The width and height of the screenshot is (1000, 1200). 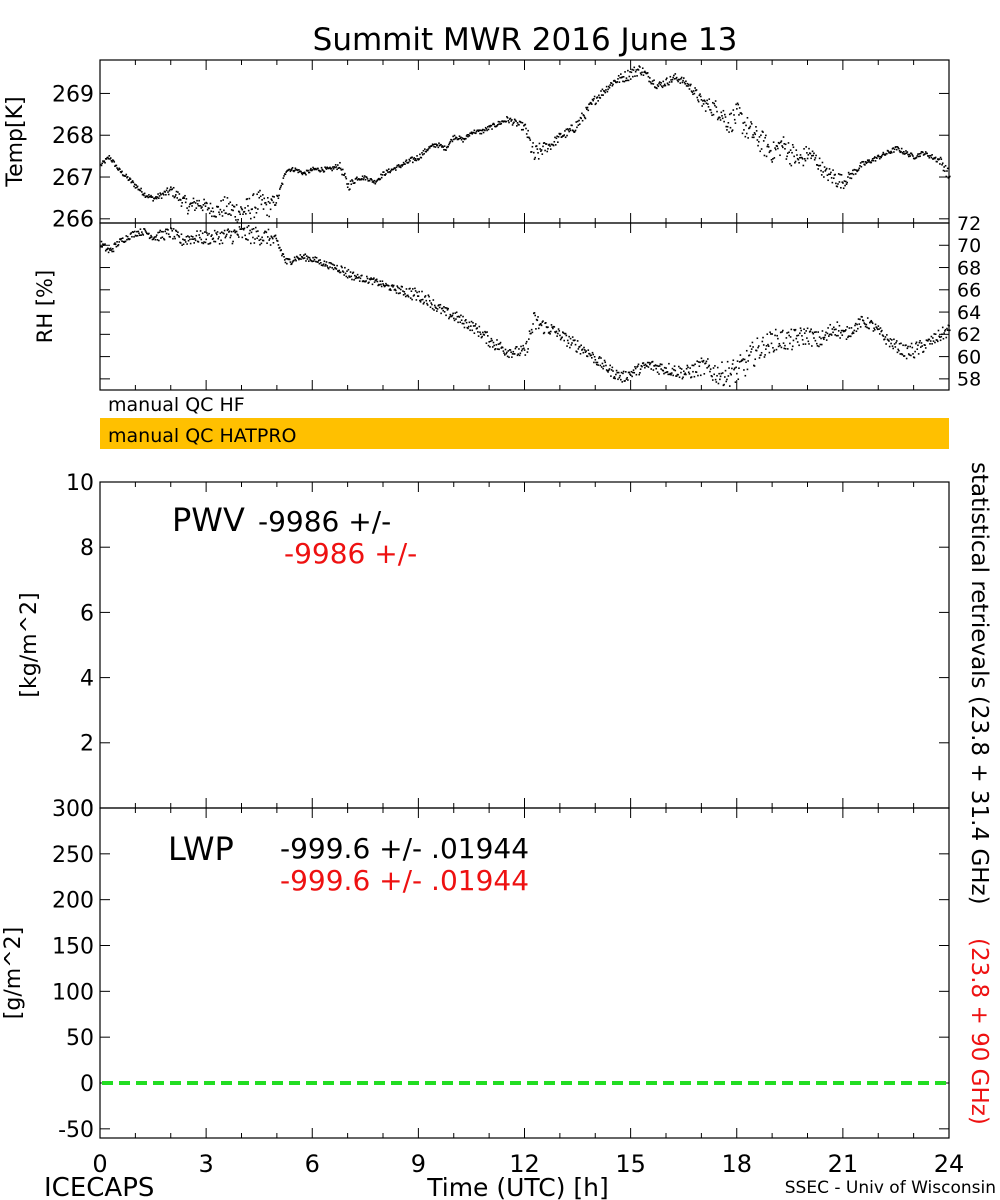 What do you see at coordinates (312, 1164) in the screenshot?
I see `lwp-xtick-label: 6` at bounding box center [312, 1164].